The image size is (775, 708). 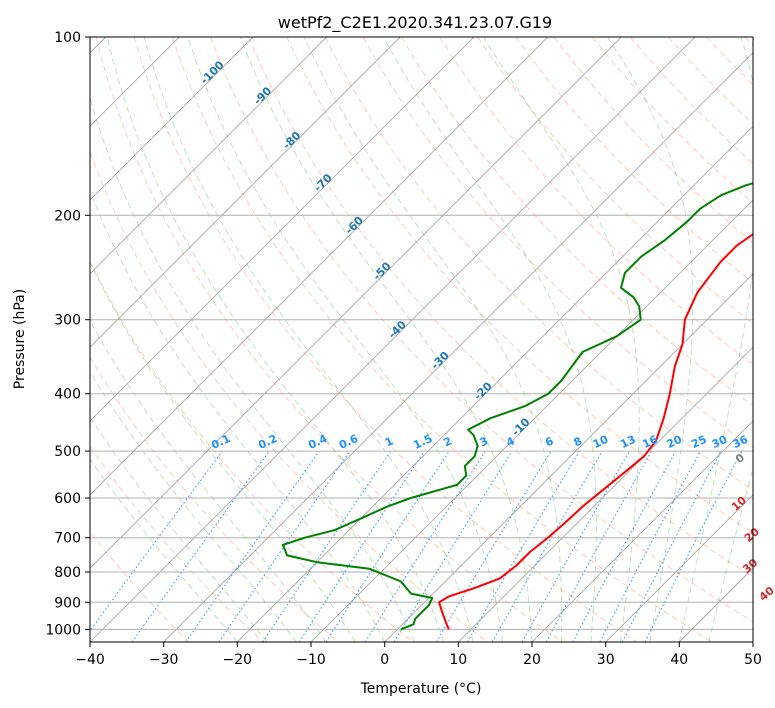 I want to click on y-tick-label: 1000, so click(x=63, y=630).